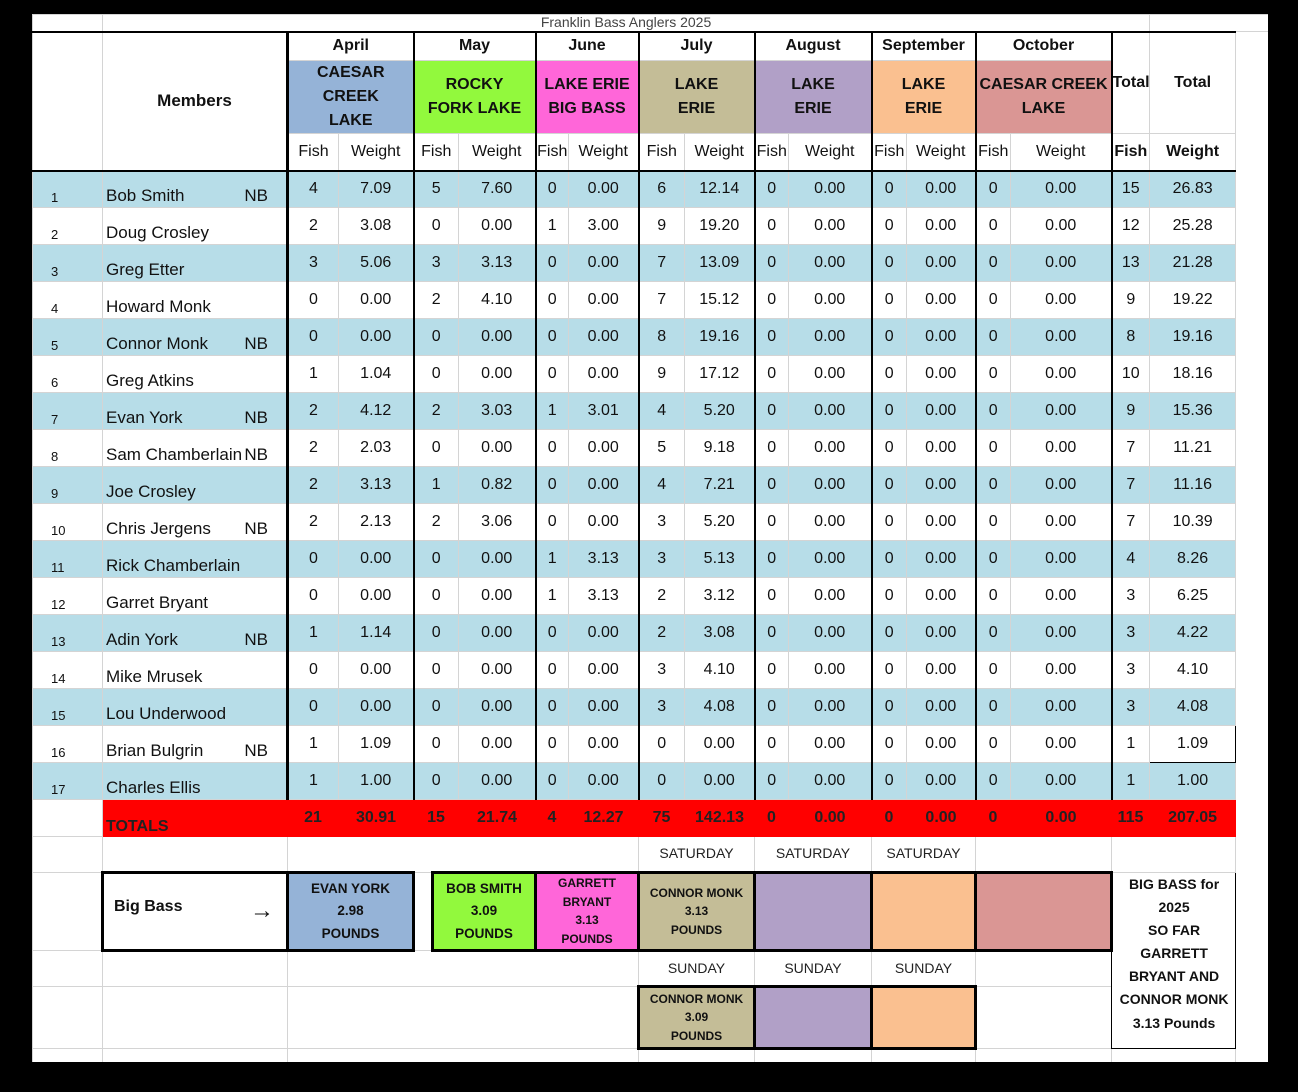 This screenshot has height=1092, width=1298. Describe the element at coordinates (155, 751) in the screenshot. I see `member-name-text: Brian Bulgrin` at that location.